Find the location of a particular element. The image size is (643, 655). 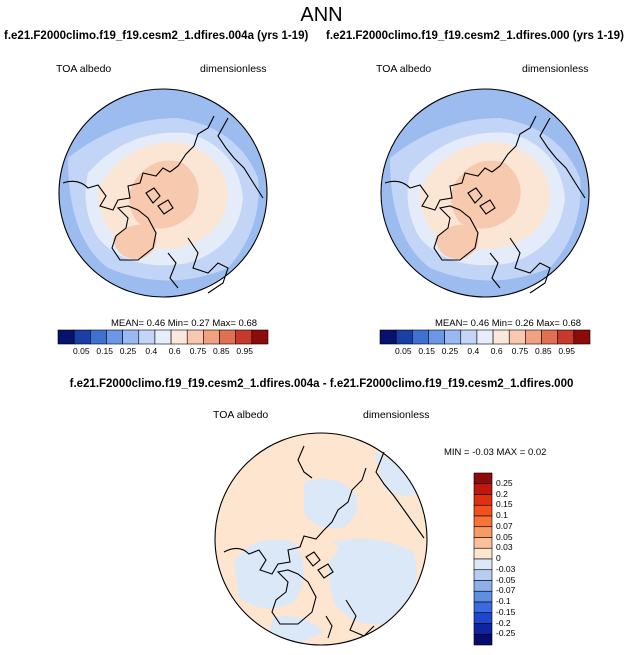

panel-1-polar-map is located at coordinates (163, 193).